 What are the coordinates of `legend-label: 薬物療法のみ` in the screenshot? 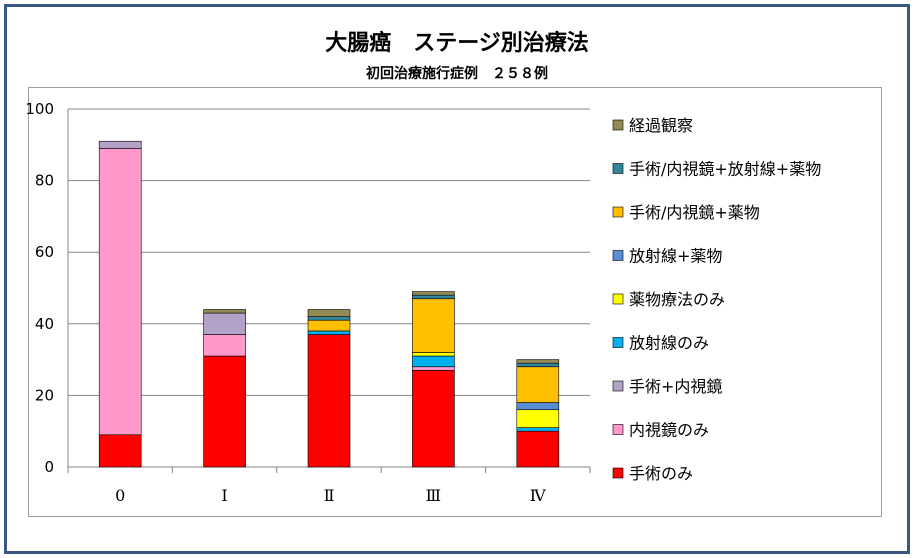 It's located at (677, 299).